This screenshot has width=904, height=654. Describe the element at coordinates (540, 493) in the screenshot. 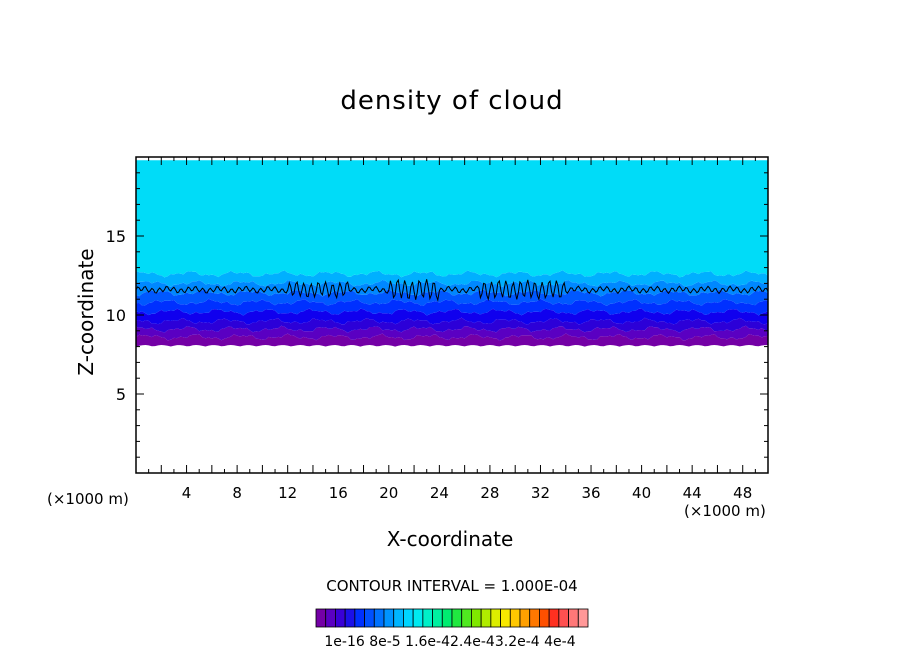

I see `x-tick-label: 32` at that location.